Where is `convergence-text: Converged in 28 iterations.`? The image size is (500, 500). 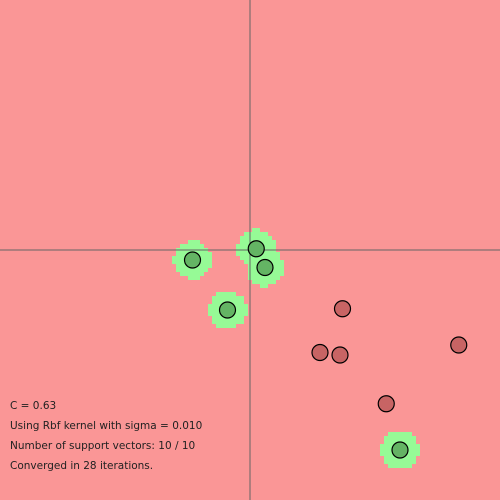 convergence-text: Converged in 28 iterations. is located at coordinates (82, 466).